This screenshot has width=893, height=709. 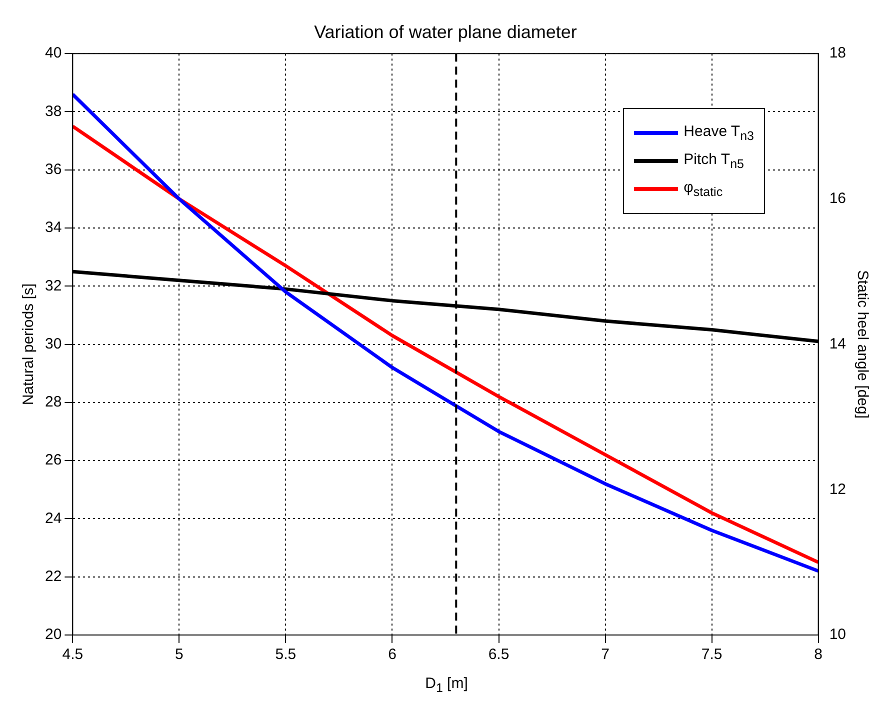 I want to click on y-tick-label: 32, so click(x=53, y=285).